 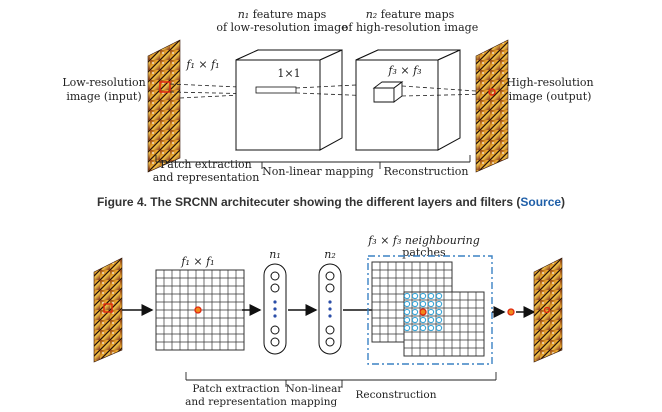 I want to click on n2-header-line2: of high-resolution image, so click(x=410, y=27).